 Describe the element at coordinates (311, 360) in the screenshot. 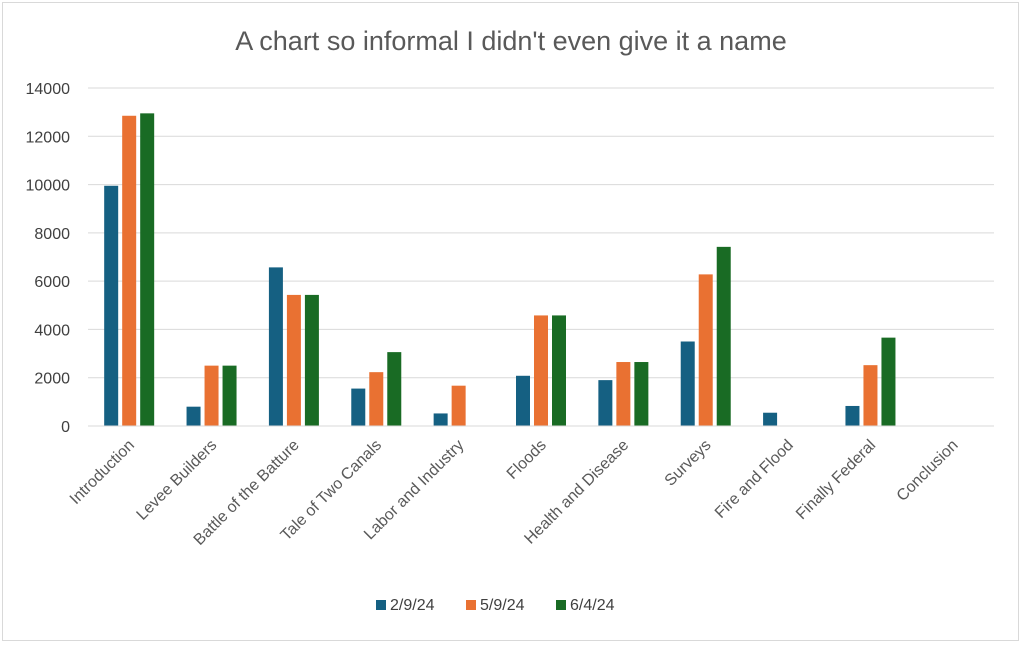

I see `bar-6-4-24-battle-of-the-batture` at that location.